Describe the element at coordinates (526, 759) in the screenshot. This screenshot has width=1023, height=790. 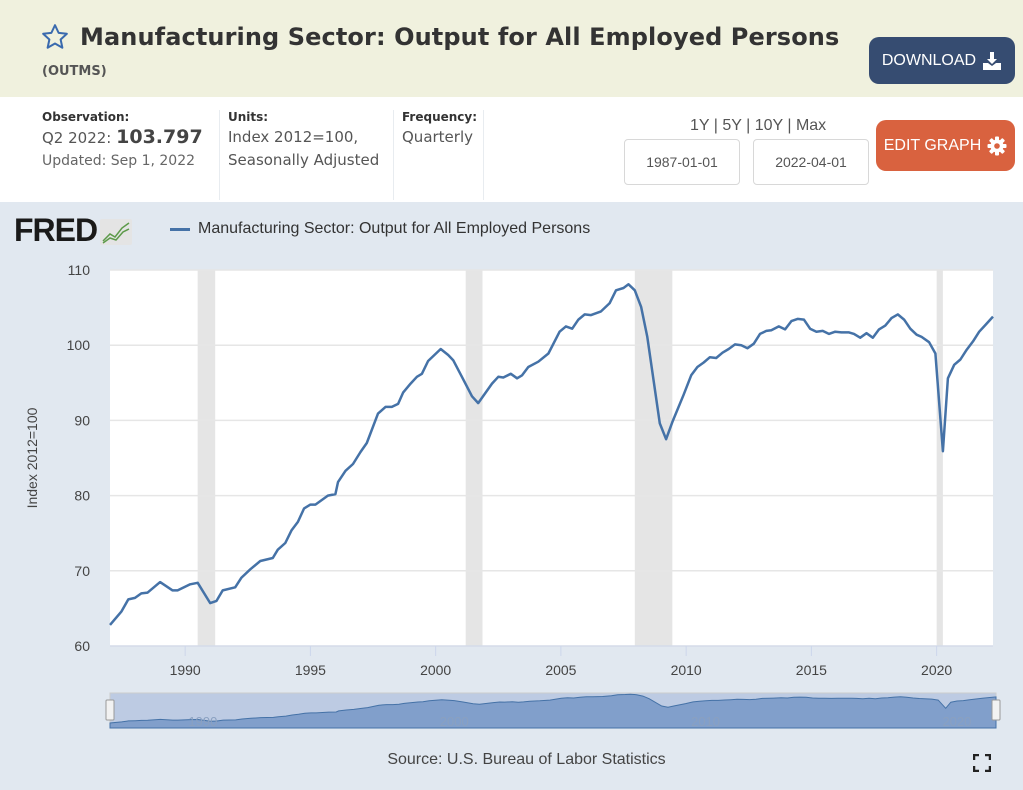
I see `source-note: Source: U.S. Bureau of Labor Statistics` at that location.